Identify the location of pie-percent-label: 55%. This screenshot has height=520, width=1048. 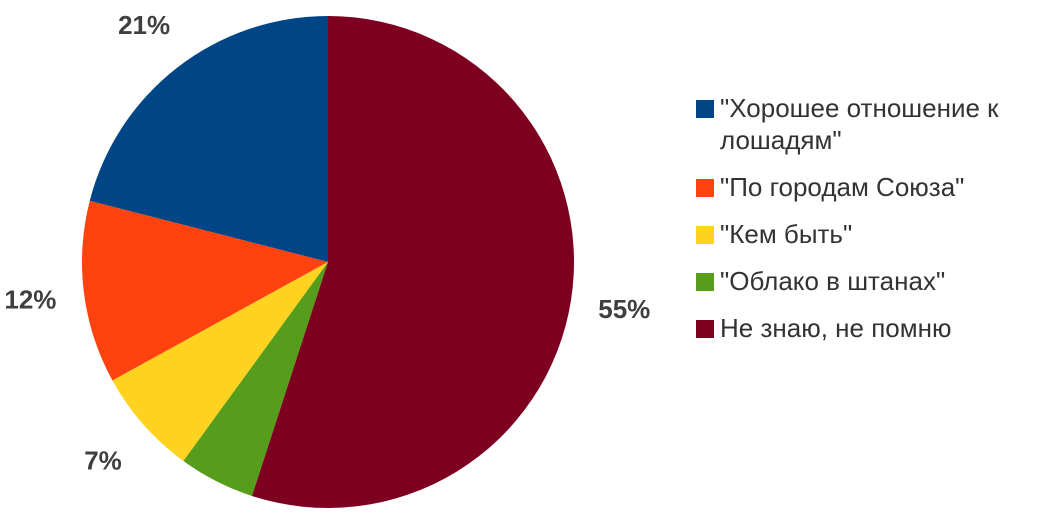
(624, 309).